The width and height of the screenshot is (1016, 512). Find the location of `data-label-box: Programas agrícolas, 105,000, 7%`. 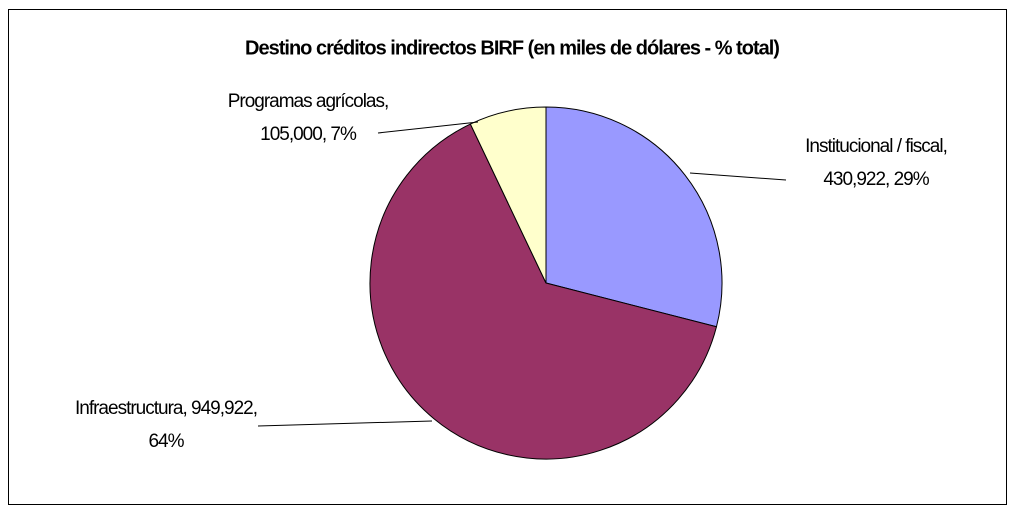

data-label-box: Programas agrícolas, 105,000, 7% is located at coordinates (308, 118).